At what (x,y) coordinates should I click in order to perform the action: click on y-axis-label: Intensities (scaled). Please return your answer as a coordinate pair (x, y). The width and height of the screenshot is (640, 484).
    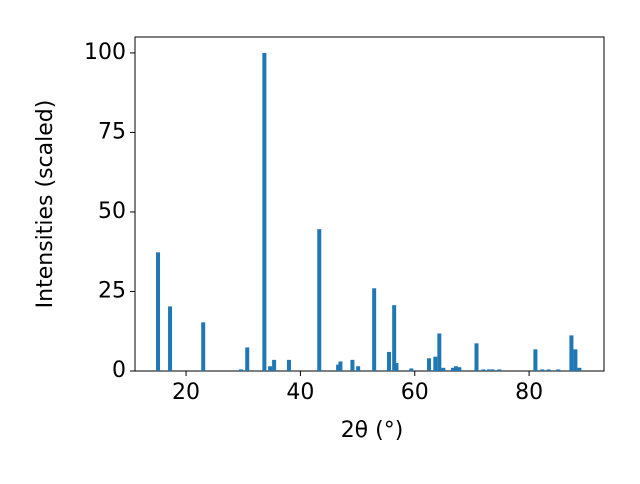
    Looking at the image, I should click on (45, 204).